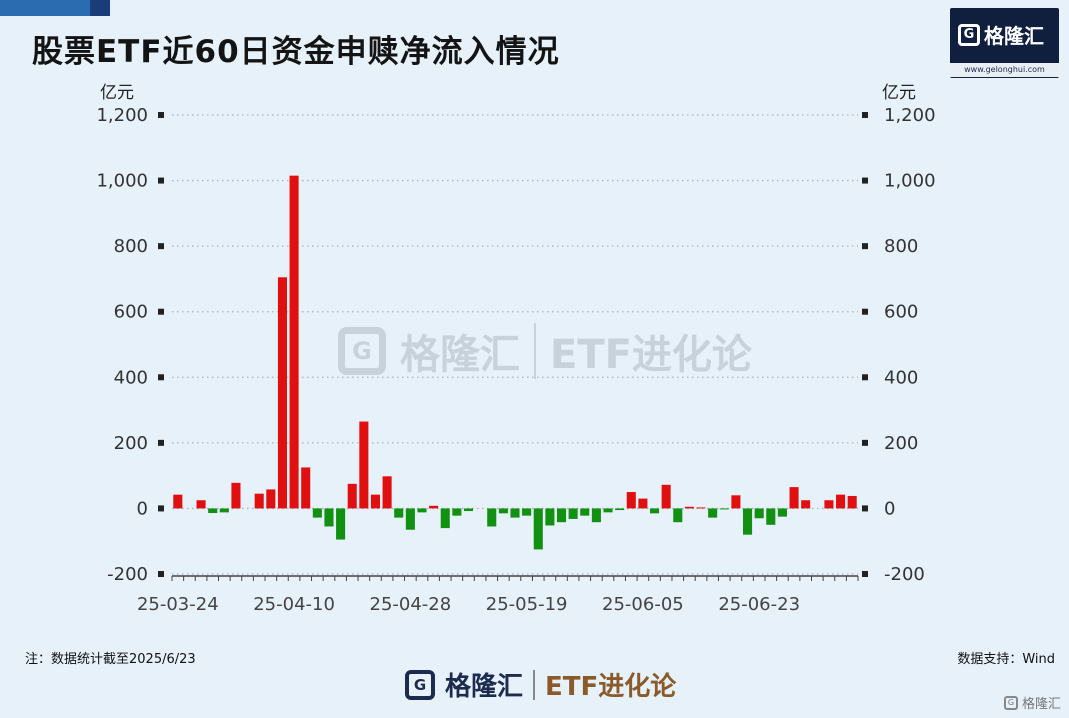  What do you see at coordinates (294, 604) in the screenshot?
I see `x-tick-label: 25-04-10` at bounding box center [294, 604].